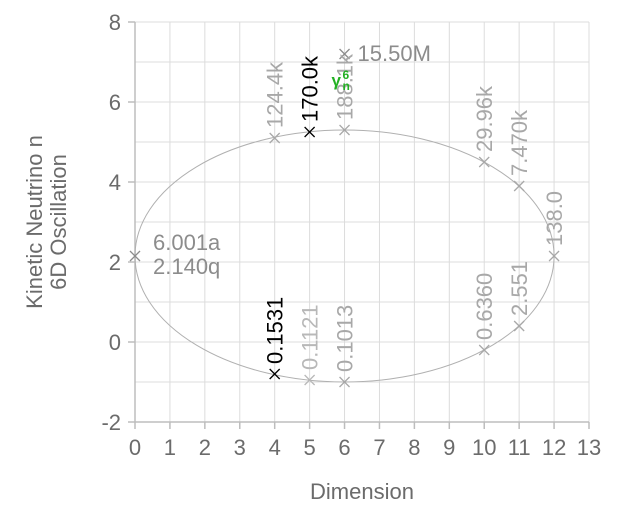  What do you see at coordinates (111, 422) in the screenshot?
I see `y-tick-label: -2` at bounding box center [111, 422].